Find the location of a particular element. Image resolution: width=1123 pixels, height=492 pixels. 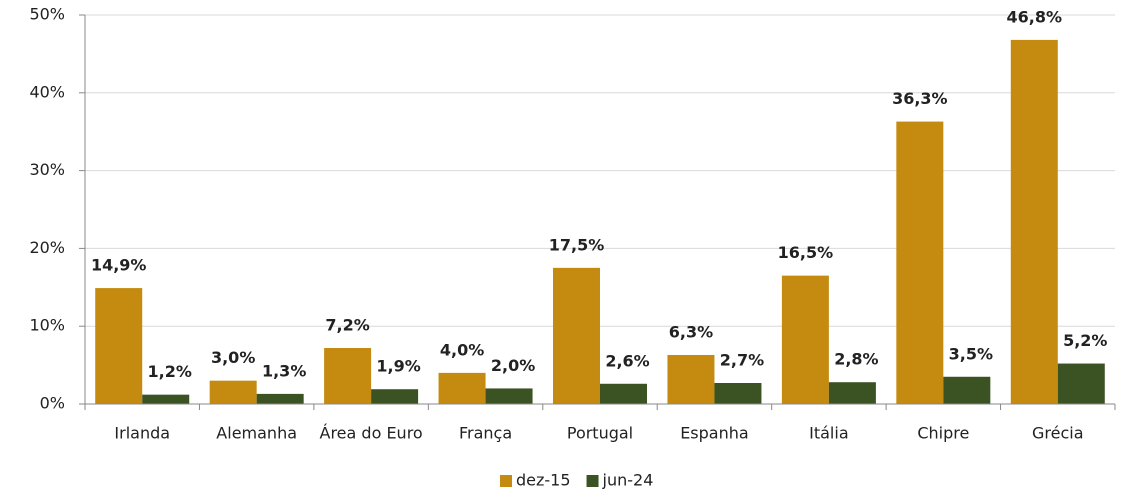

x-tick-label: Irlanda is located at coordinates (142, 433).